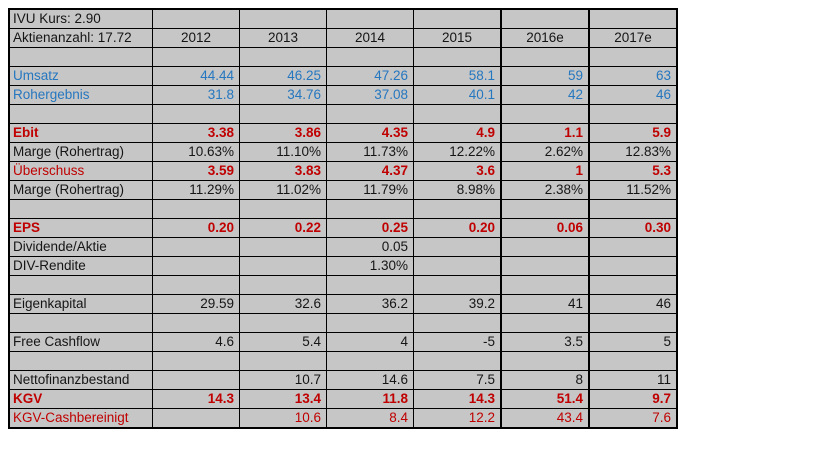 This screenshot has height=460, width=819. What do you see at coordinates (283, 133) in the screenshot?
I see `value-cell: 3.86` at bounding box center [283, 133].